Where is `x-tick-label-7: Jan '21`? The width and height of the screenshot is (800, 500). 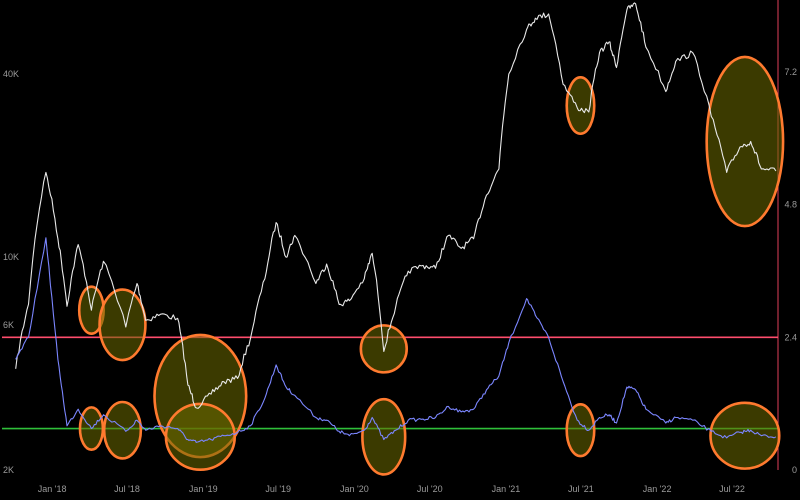 x-tick-label-7: Jan '21 is located at coordinates (506, 489).